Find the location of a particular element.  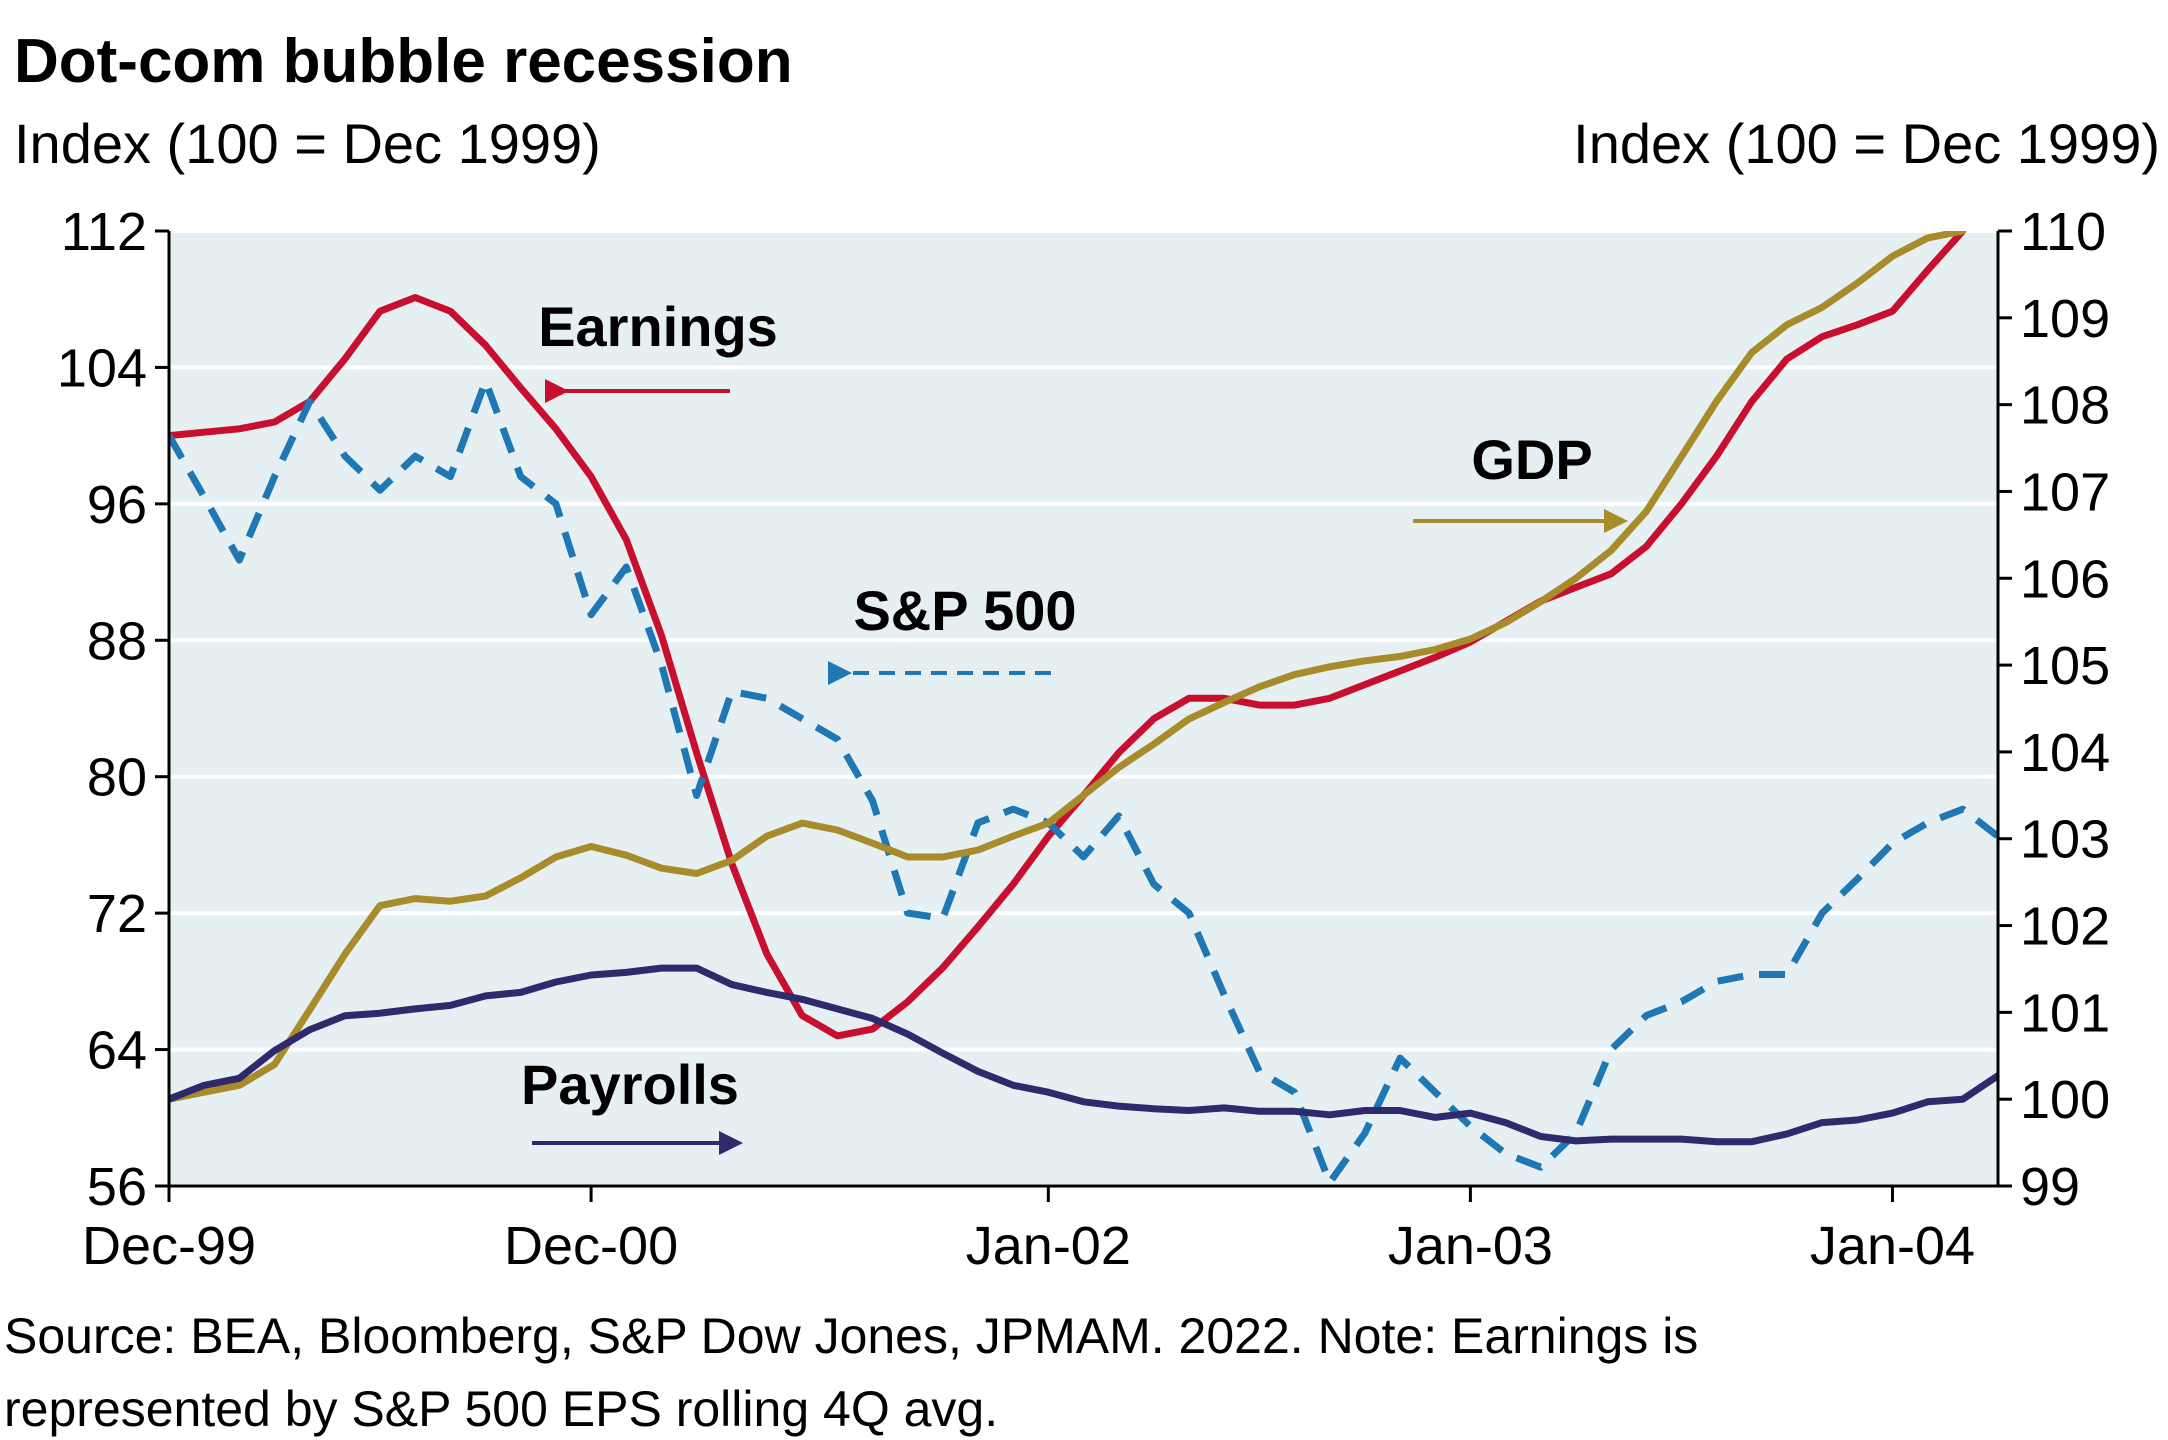

y-axis-label: Index (100 = Dec 1999) is located at coordinates (307, 143).